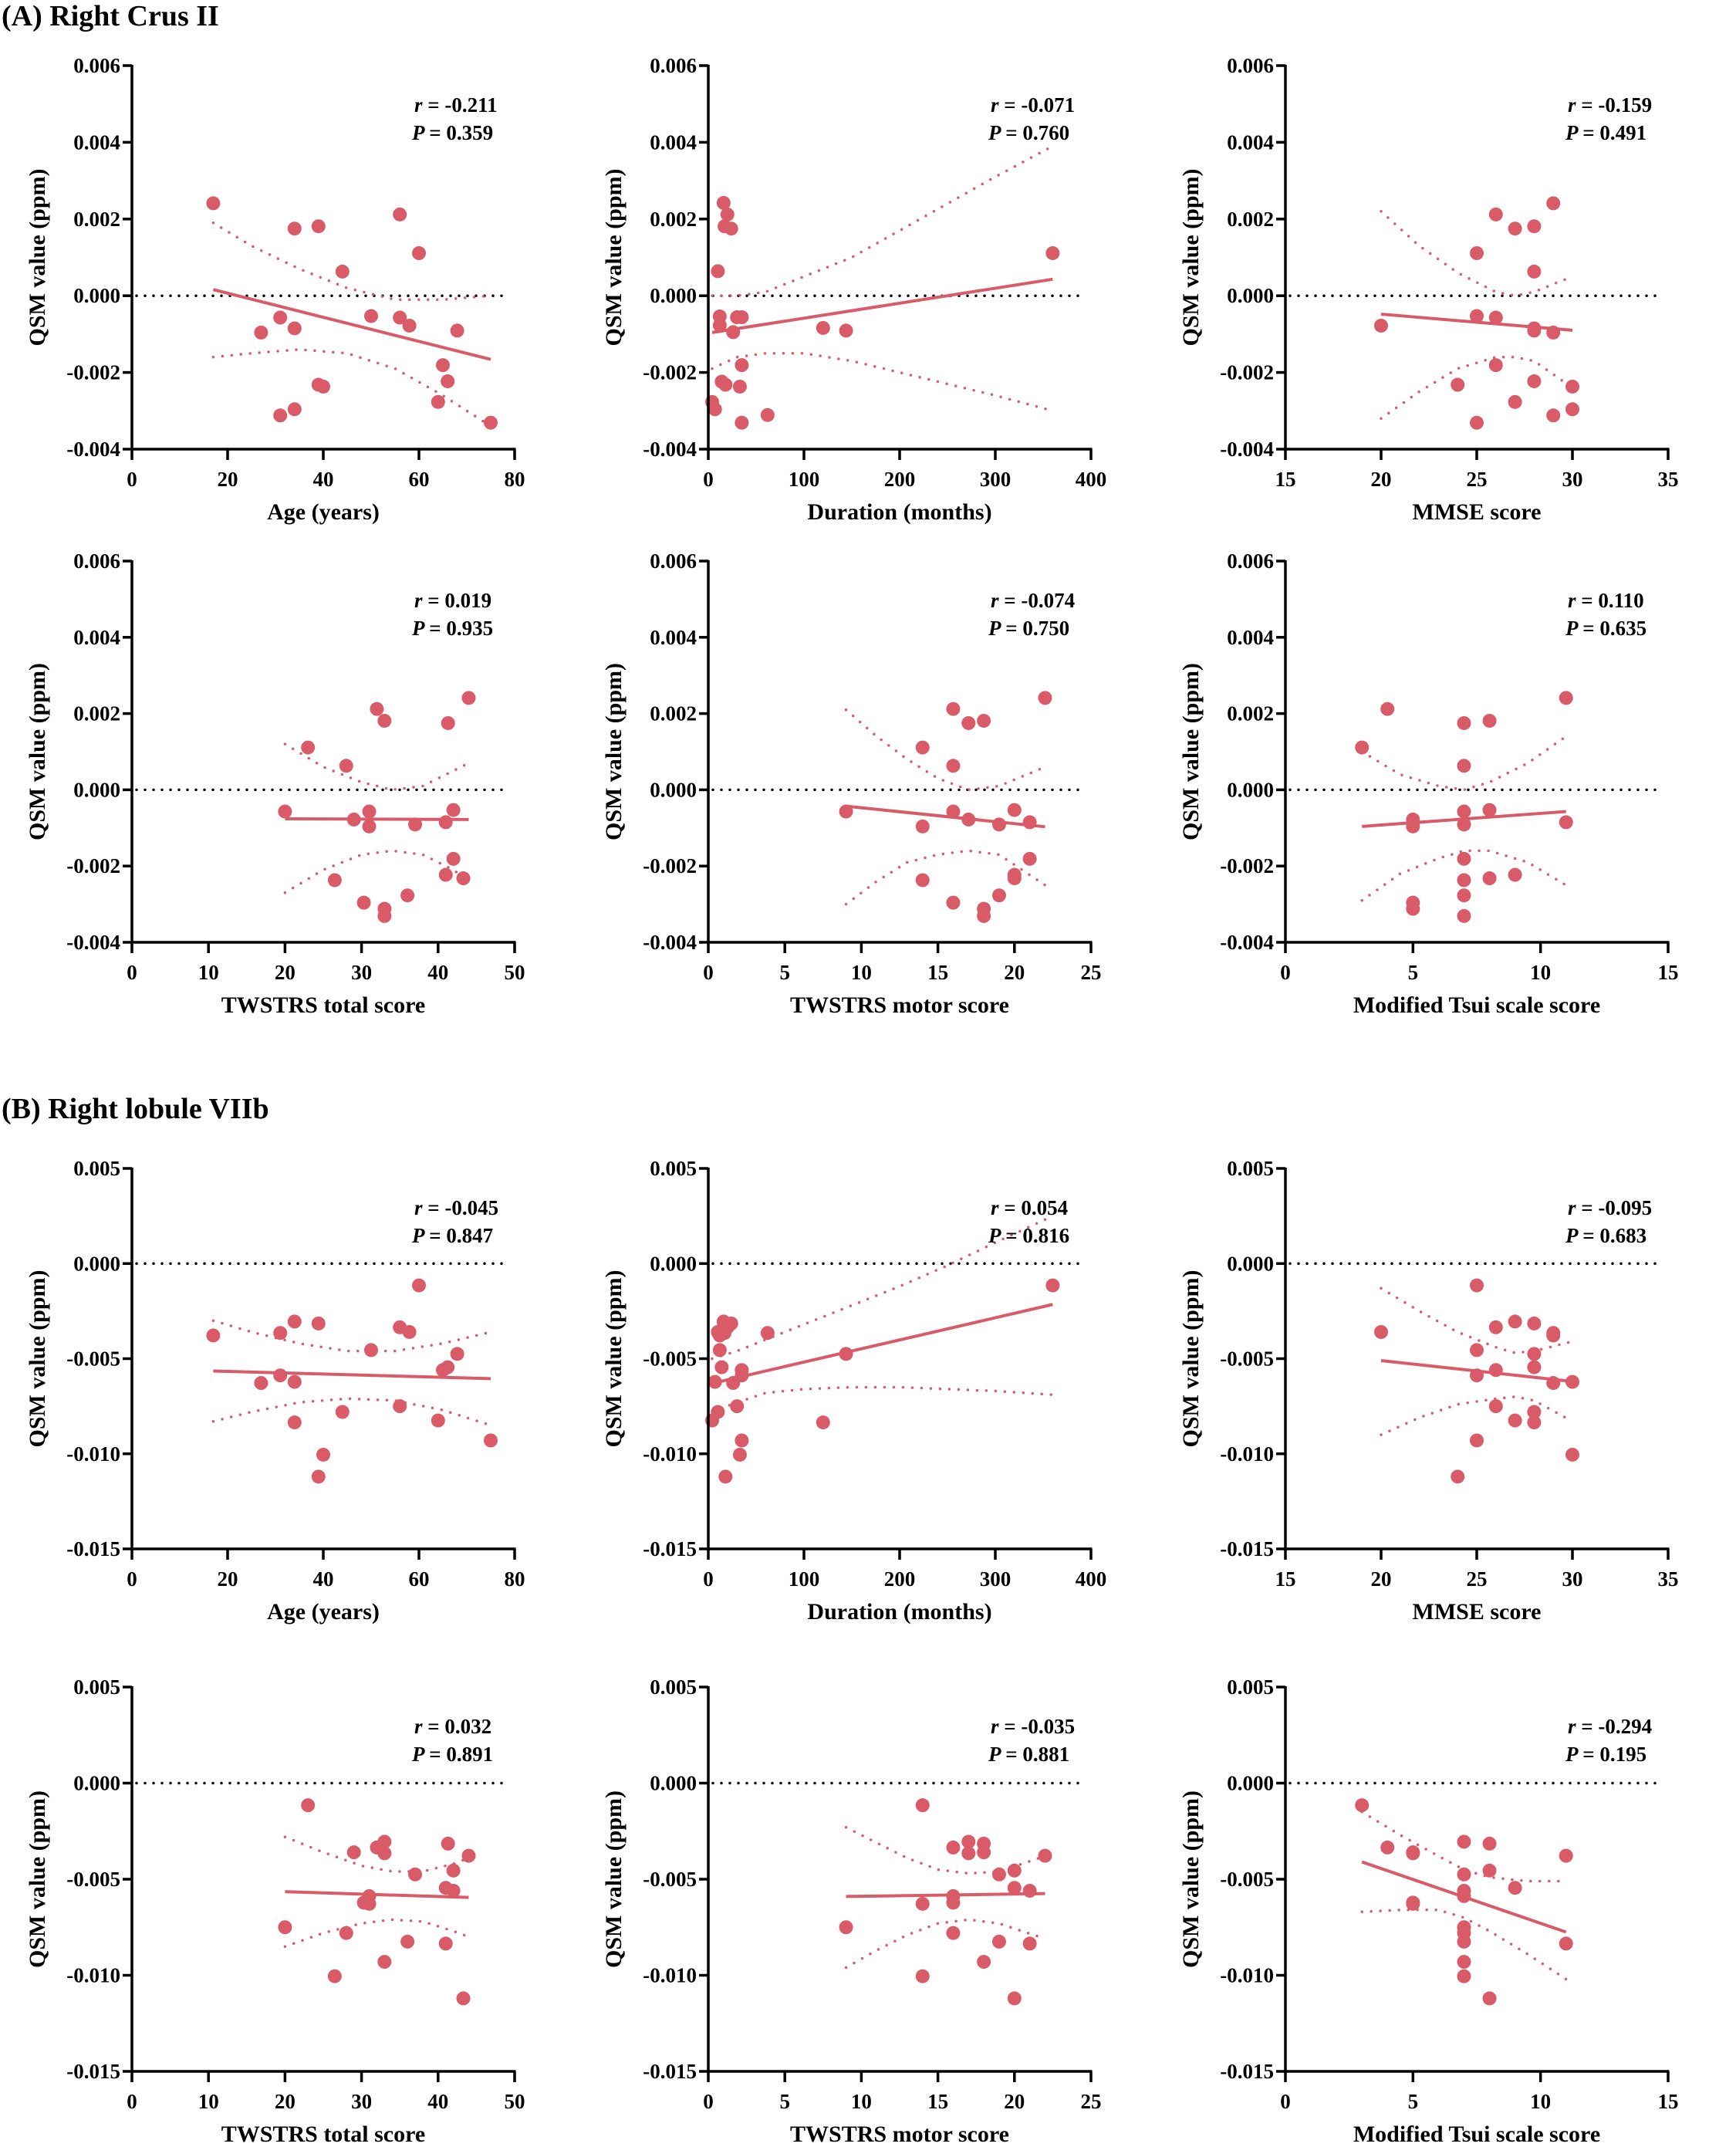 The width and height of the screenshot is (1736, 2147). Describe the element at coordinates (673, 637) in the screenshot. I see `y-tick-label: 0.004` at that location.